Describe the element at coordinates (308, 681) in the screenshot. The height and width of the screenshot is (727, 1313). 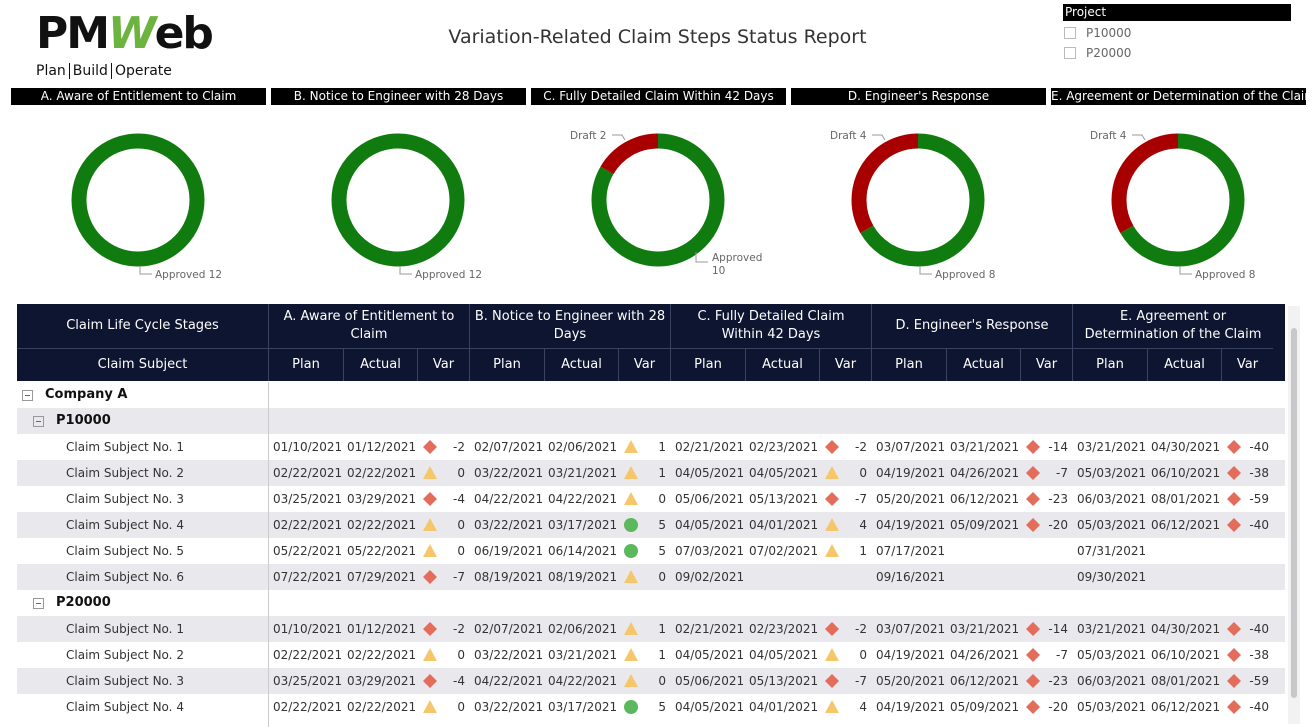
I see `plan-date: 03/25/2021` at that location.